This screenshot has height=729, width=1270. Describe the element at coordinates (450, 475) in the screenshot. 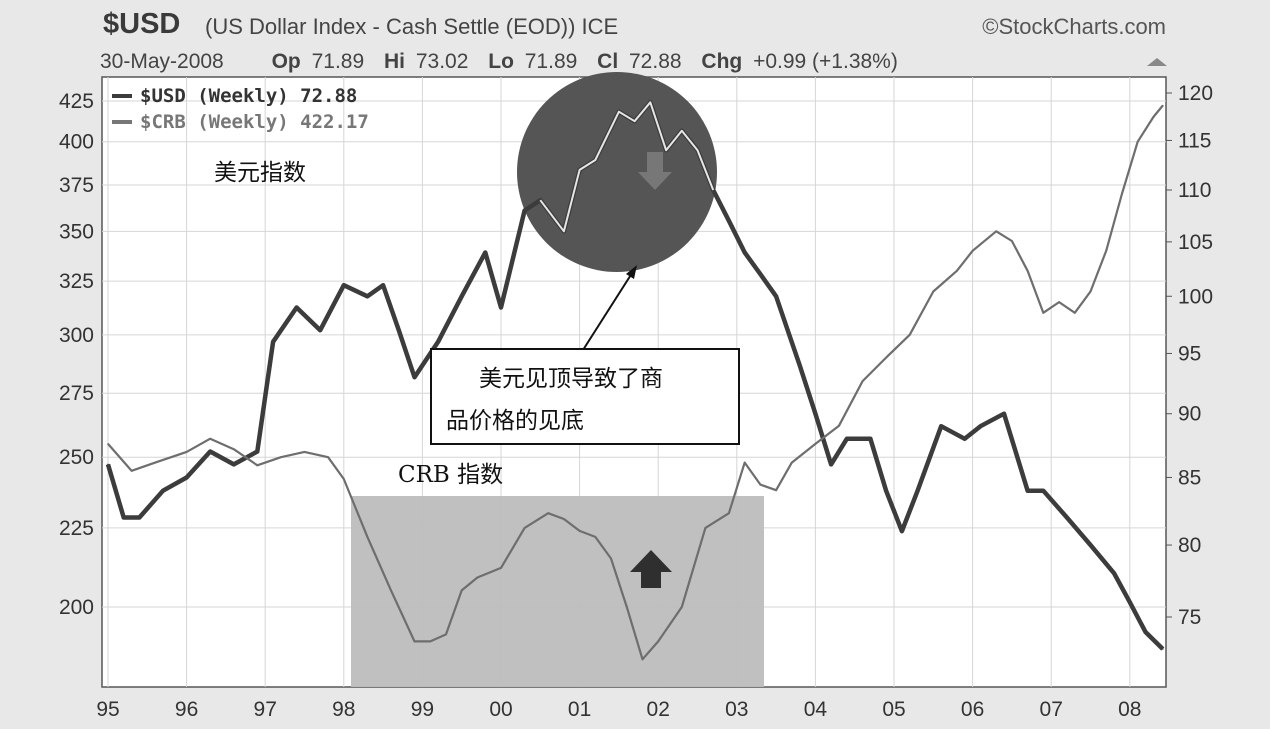

I see `crb-index-label: CRB 指数` at that location.